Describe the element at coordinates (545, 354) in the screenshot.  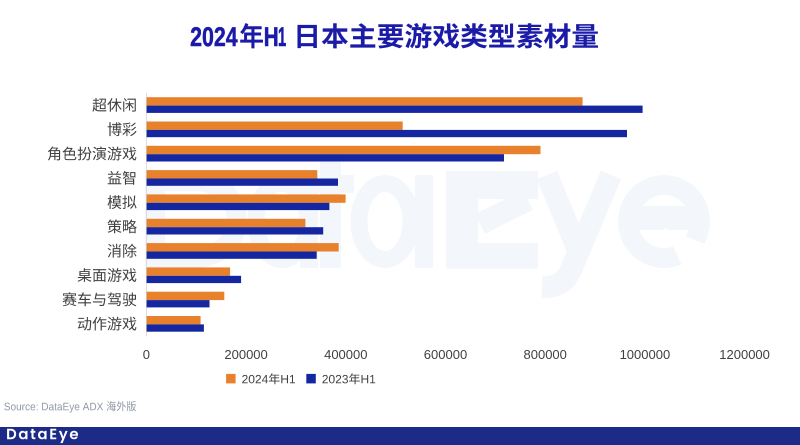
I see `svg-text: 800000` at that location.